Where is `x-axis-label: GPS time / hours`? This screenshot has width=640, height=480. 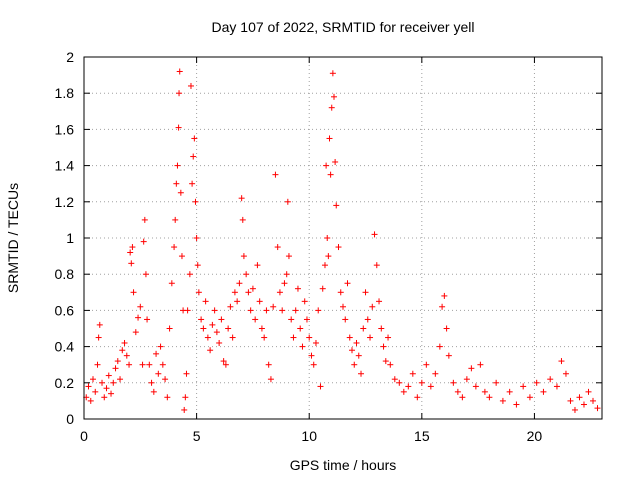 x-axis-label: GPS time / hours is located at coordinates (343, 465).